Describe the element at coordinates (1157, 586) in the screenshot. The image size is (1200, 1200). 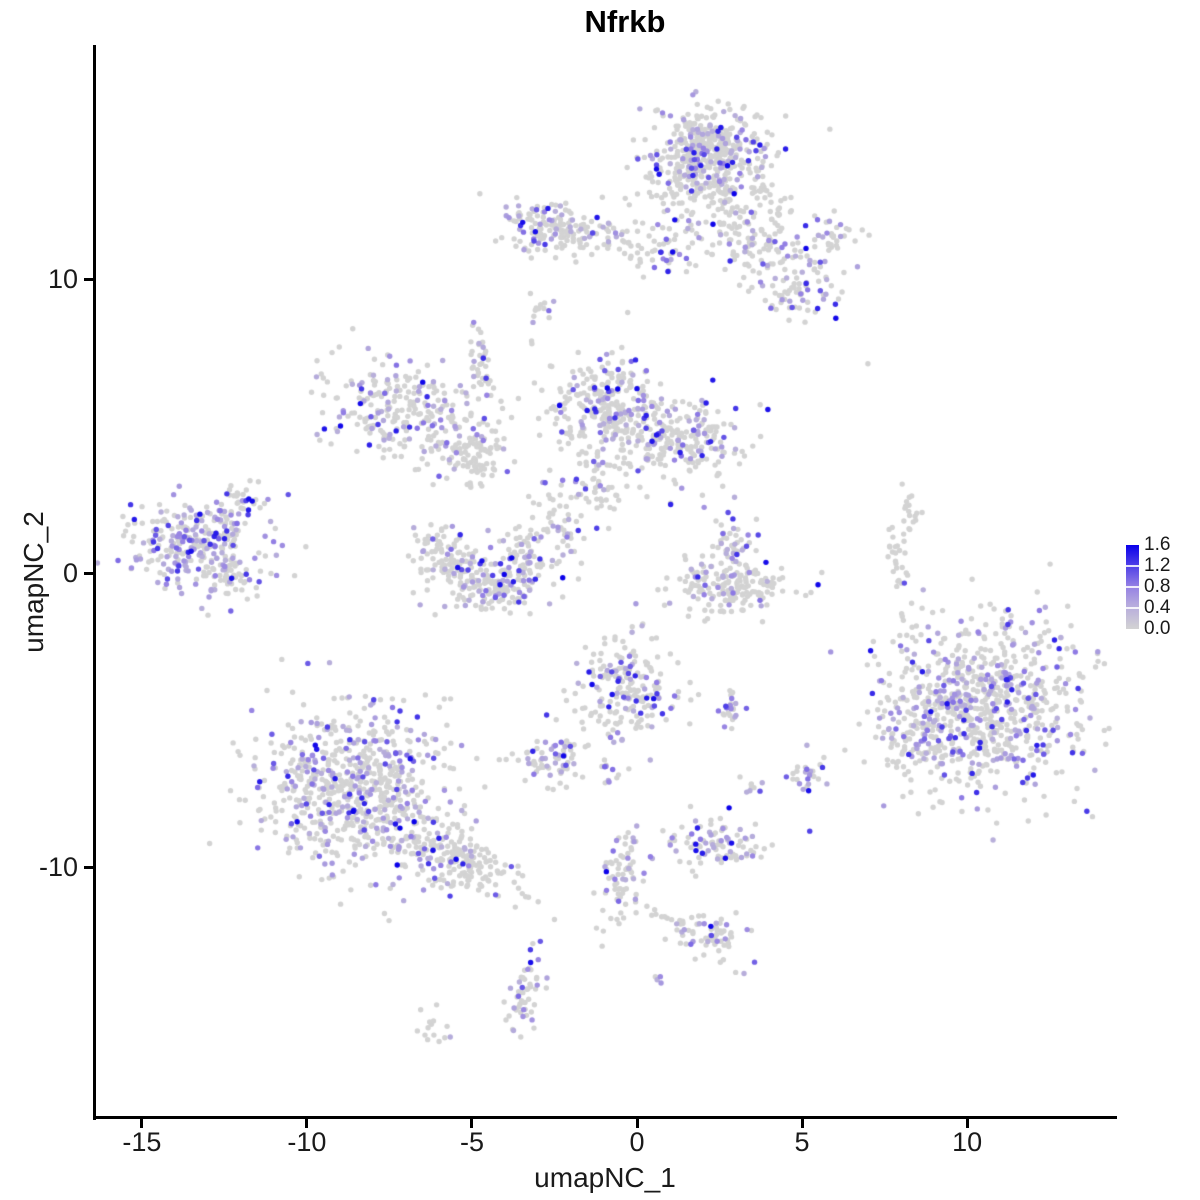
I see `colorbar-tick-label: 0.8` at that location.